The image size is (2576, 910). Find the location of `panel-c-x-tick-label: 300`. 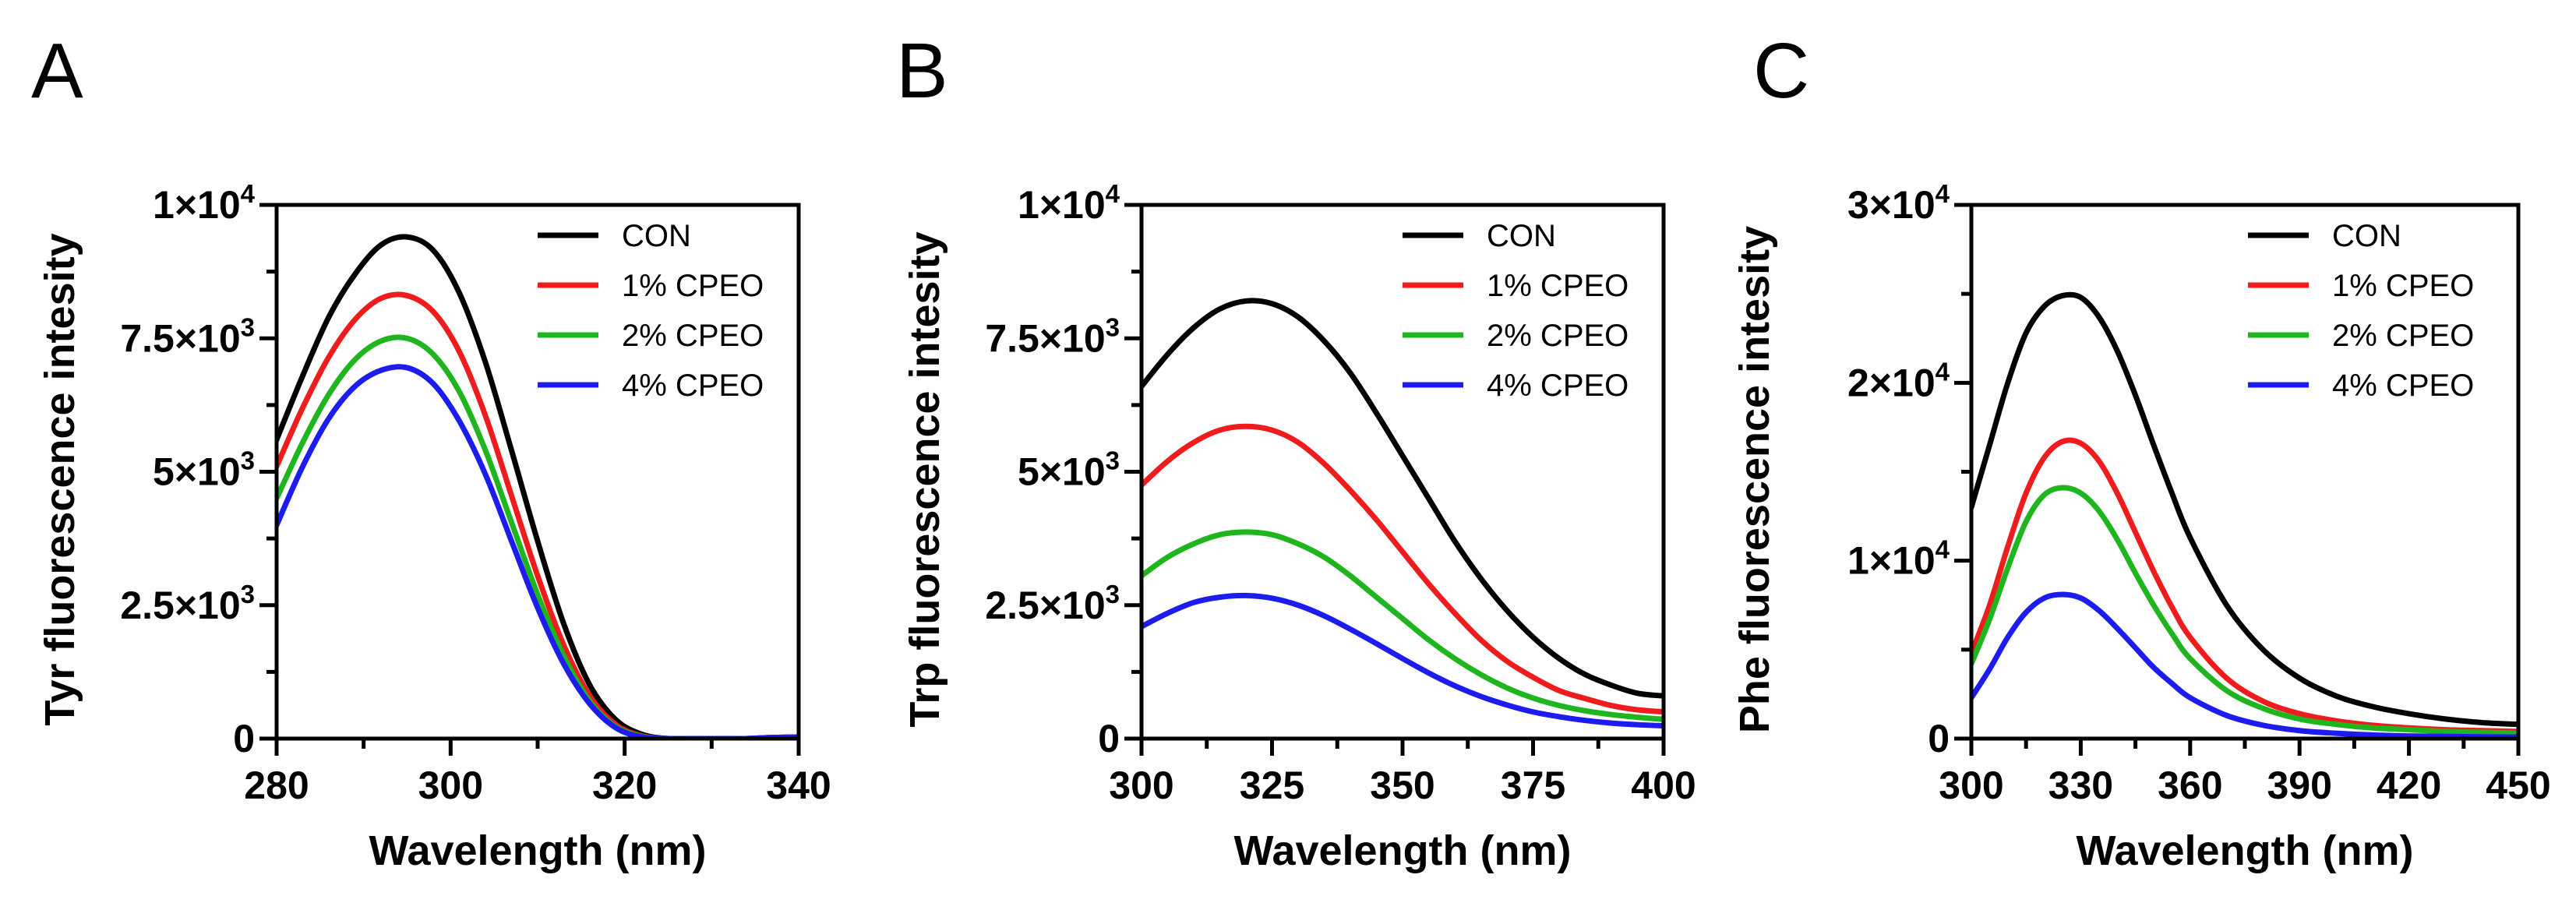

panel-c-x-tick-label: 300 is located at coordinates (1971, 785).